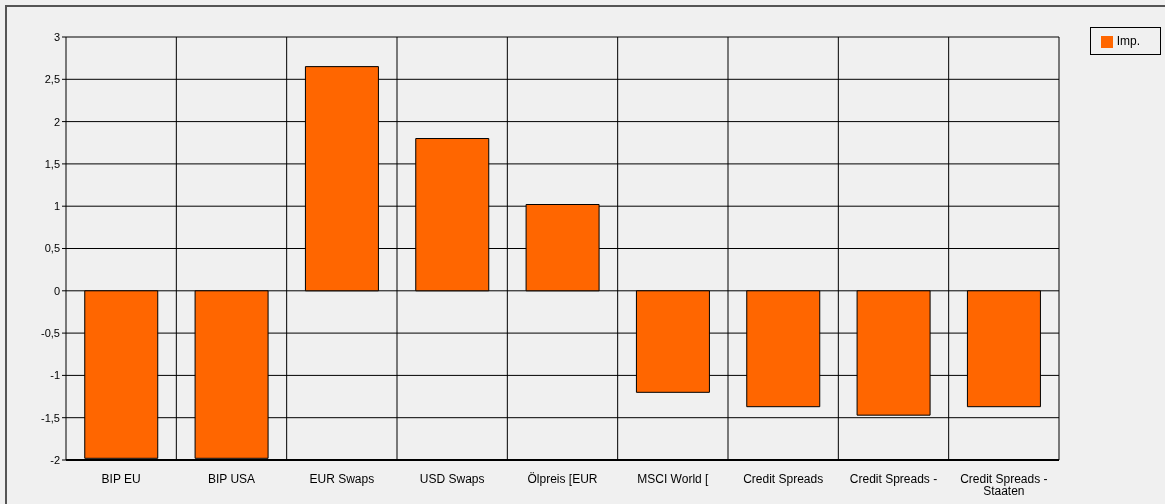 This screenshot has height=504, width=1165. What do you see at coordinates (673, 478) in the screenshot?
I see `x-tick-label: MSCI World [` at bounding box center [673, 478].